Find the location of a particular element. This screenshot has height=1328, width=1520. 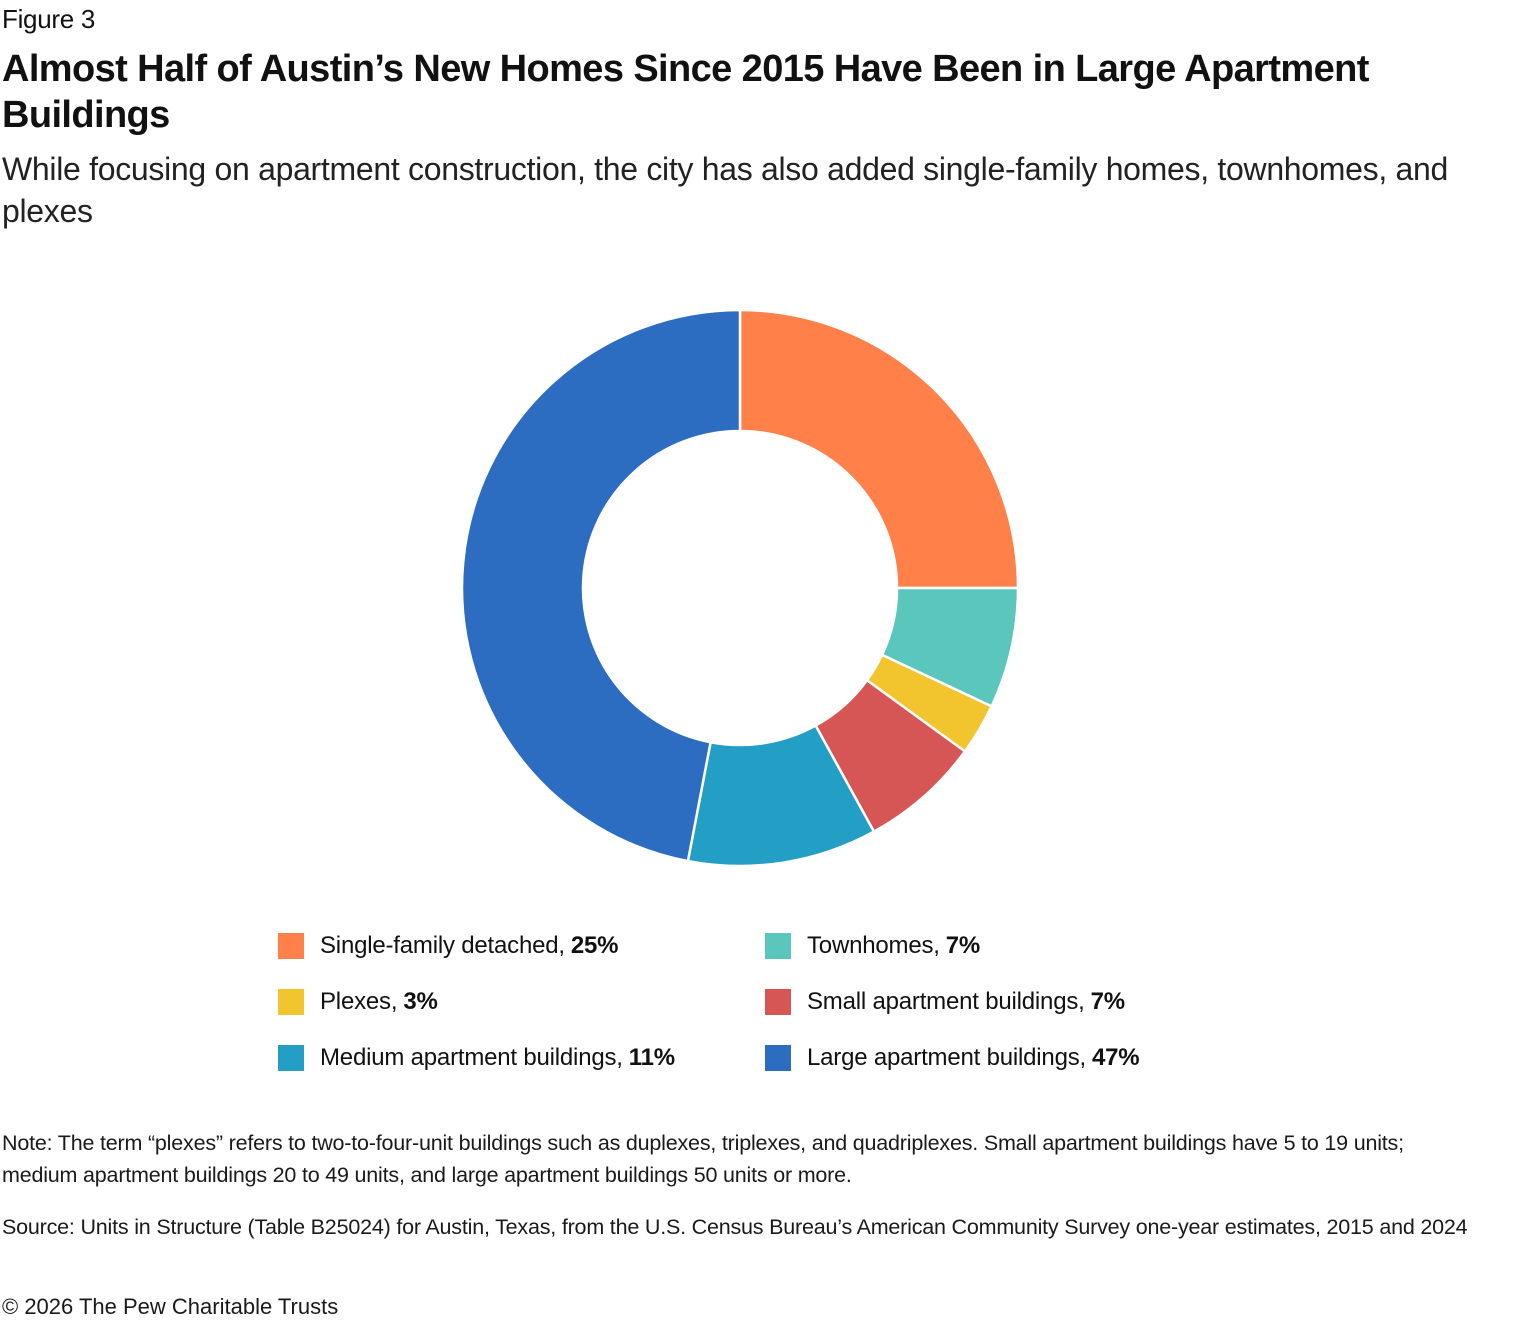

legend-item-large-apartments: Large apartment buildings, 47% is located at coordinates (1000, 1058).